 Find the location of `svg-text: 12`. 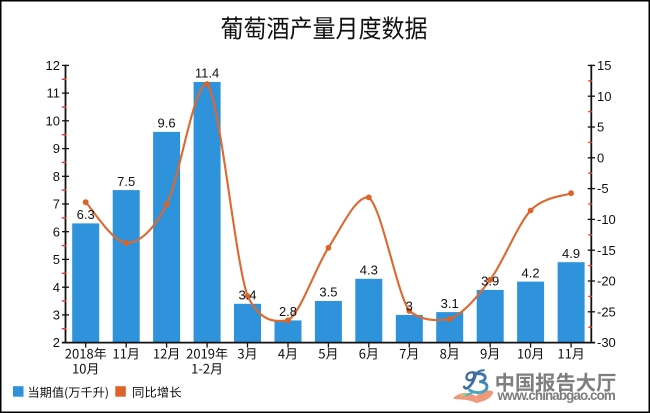

svg-text: 12 is located at coordinates (53, 65).